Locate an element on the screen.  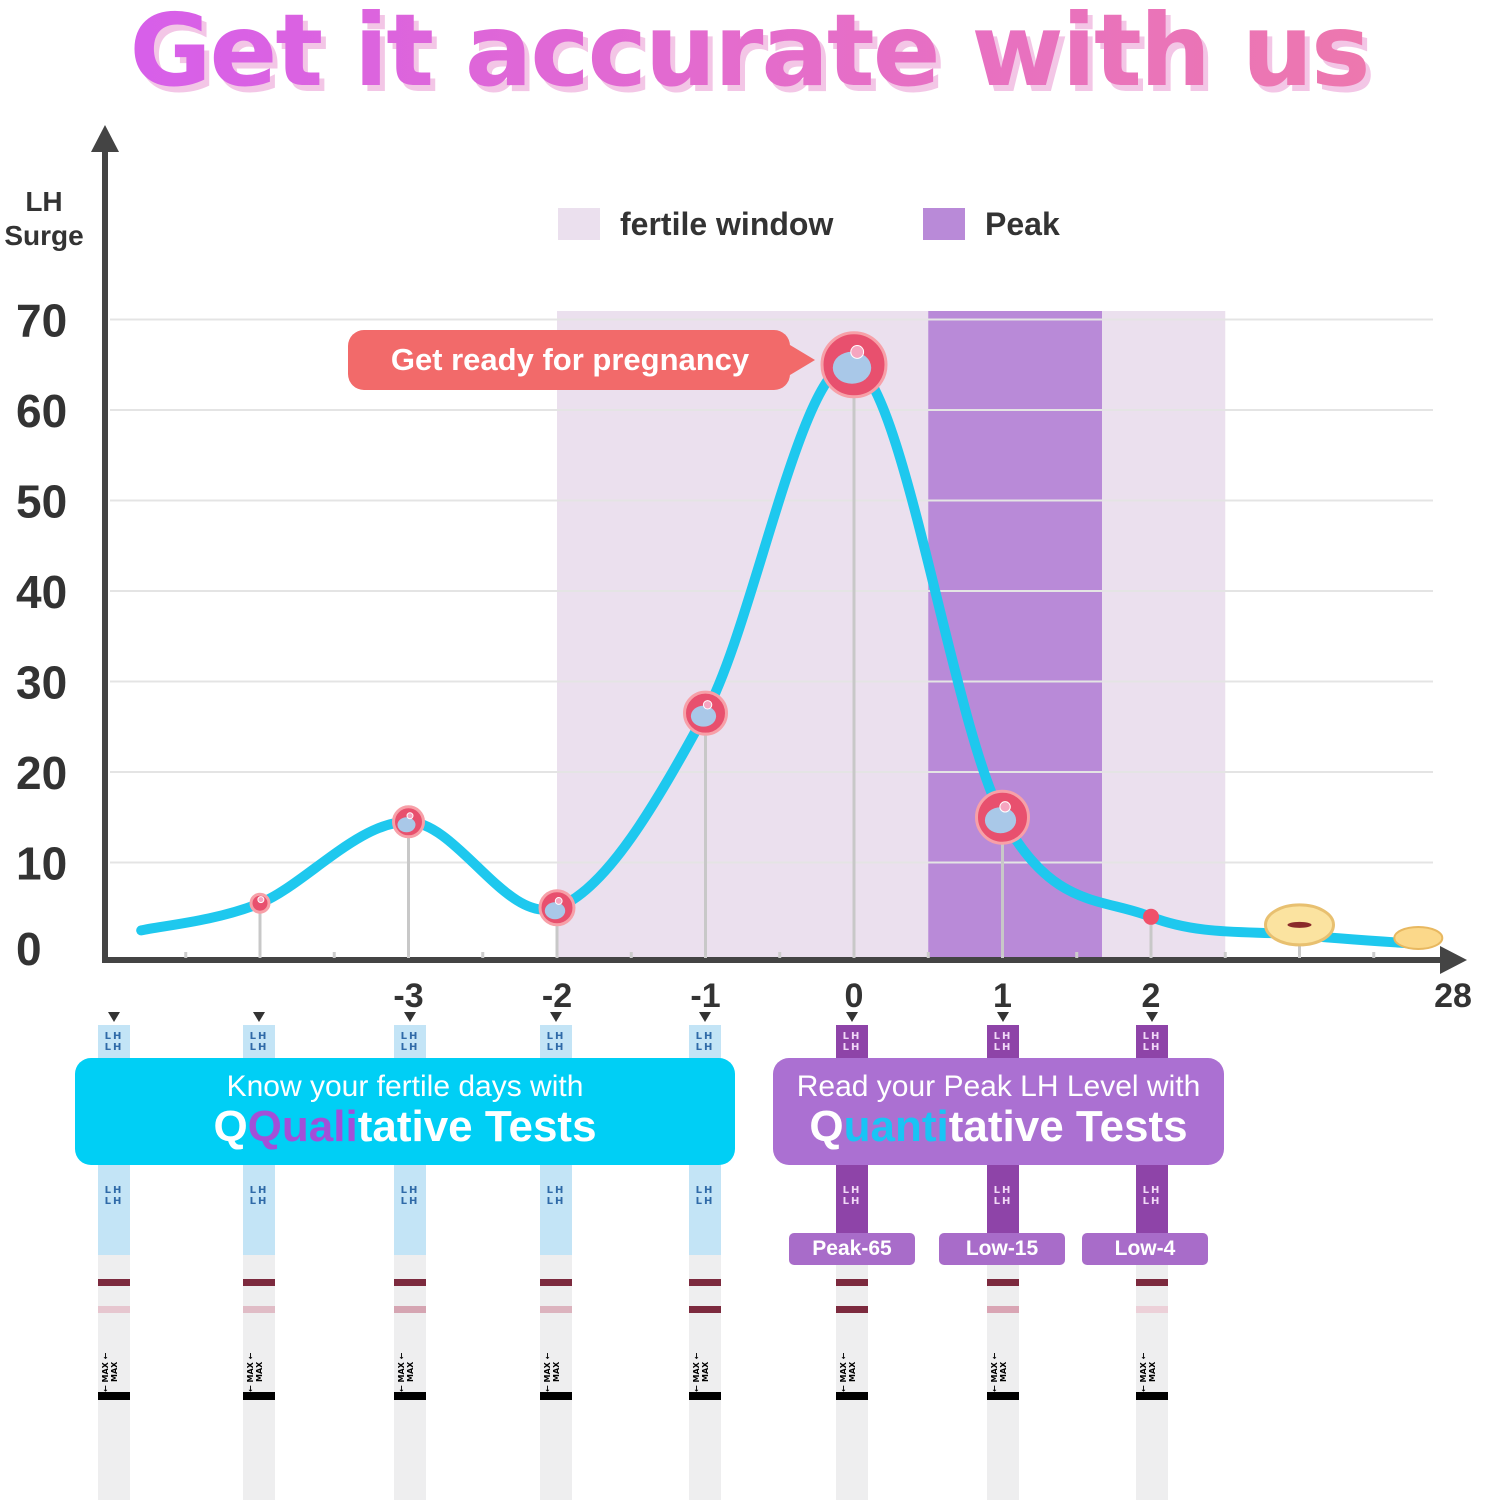
y-tick-label: 0 is located at coordinates (29, 949).